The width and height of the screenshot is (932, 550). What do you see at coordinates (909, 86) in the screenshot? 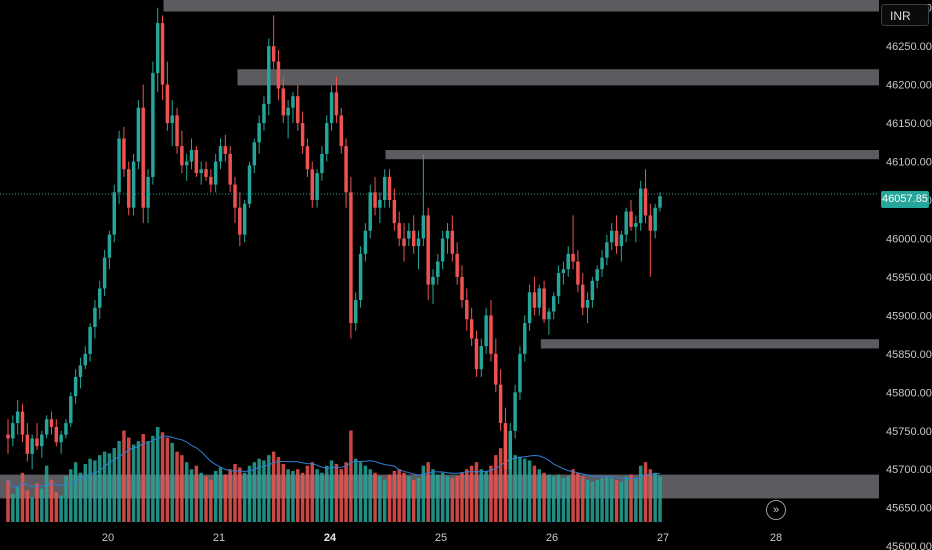
I see `y-tick-label: 46200.00` at bounding box center [909, 86].